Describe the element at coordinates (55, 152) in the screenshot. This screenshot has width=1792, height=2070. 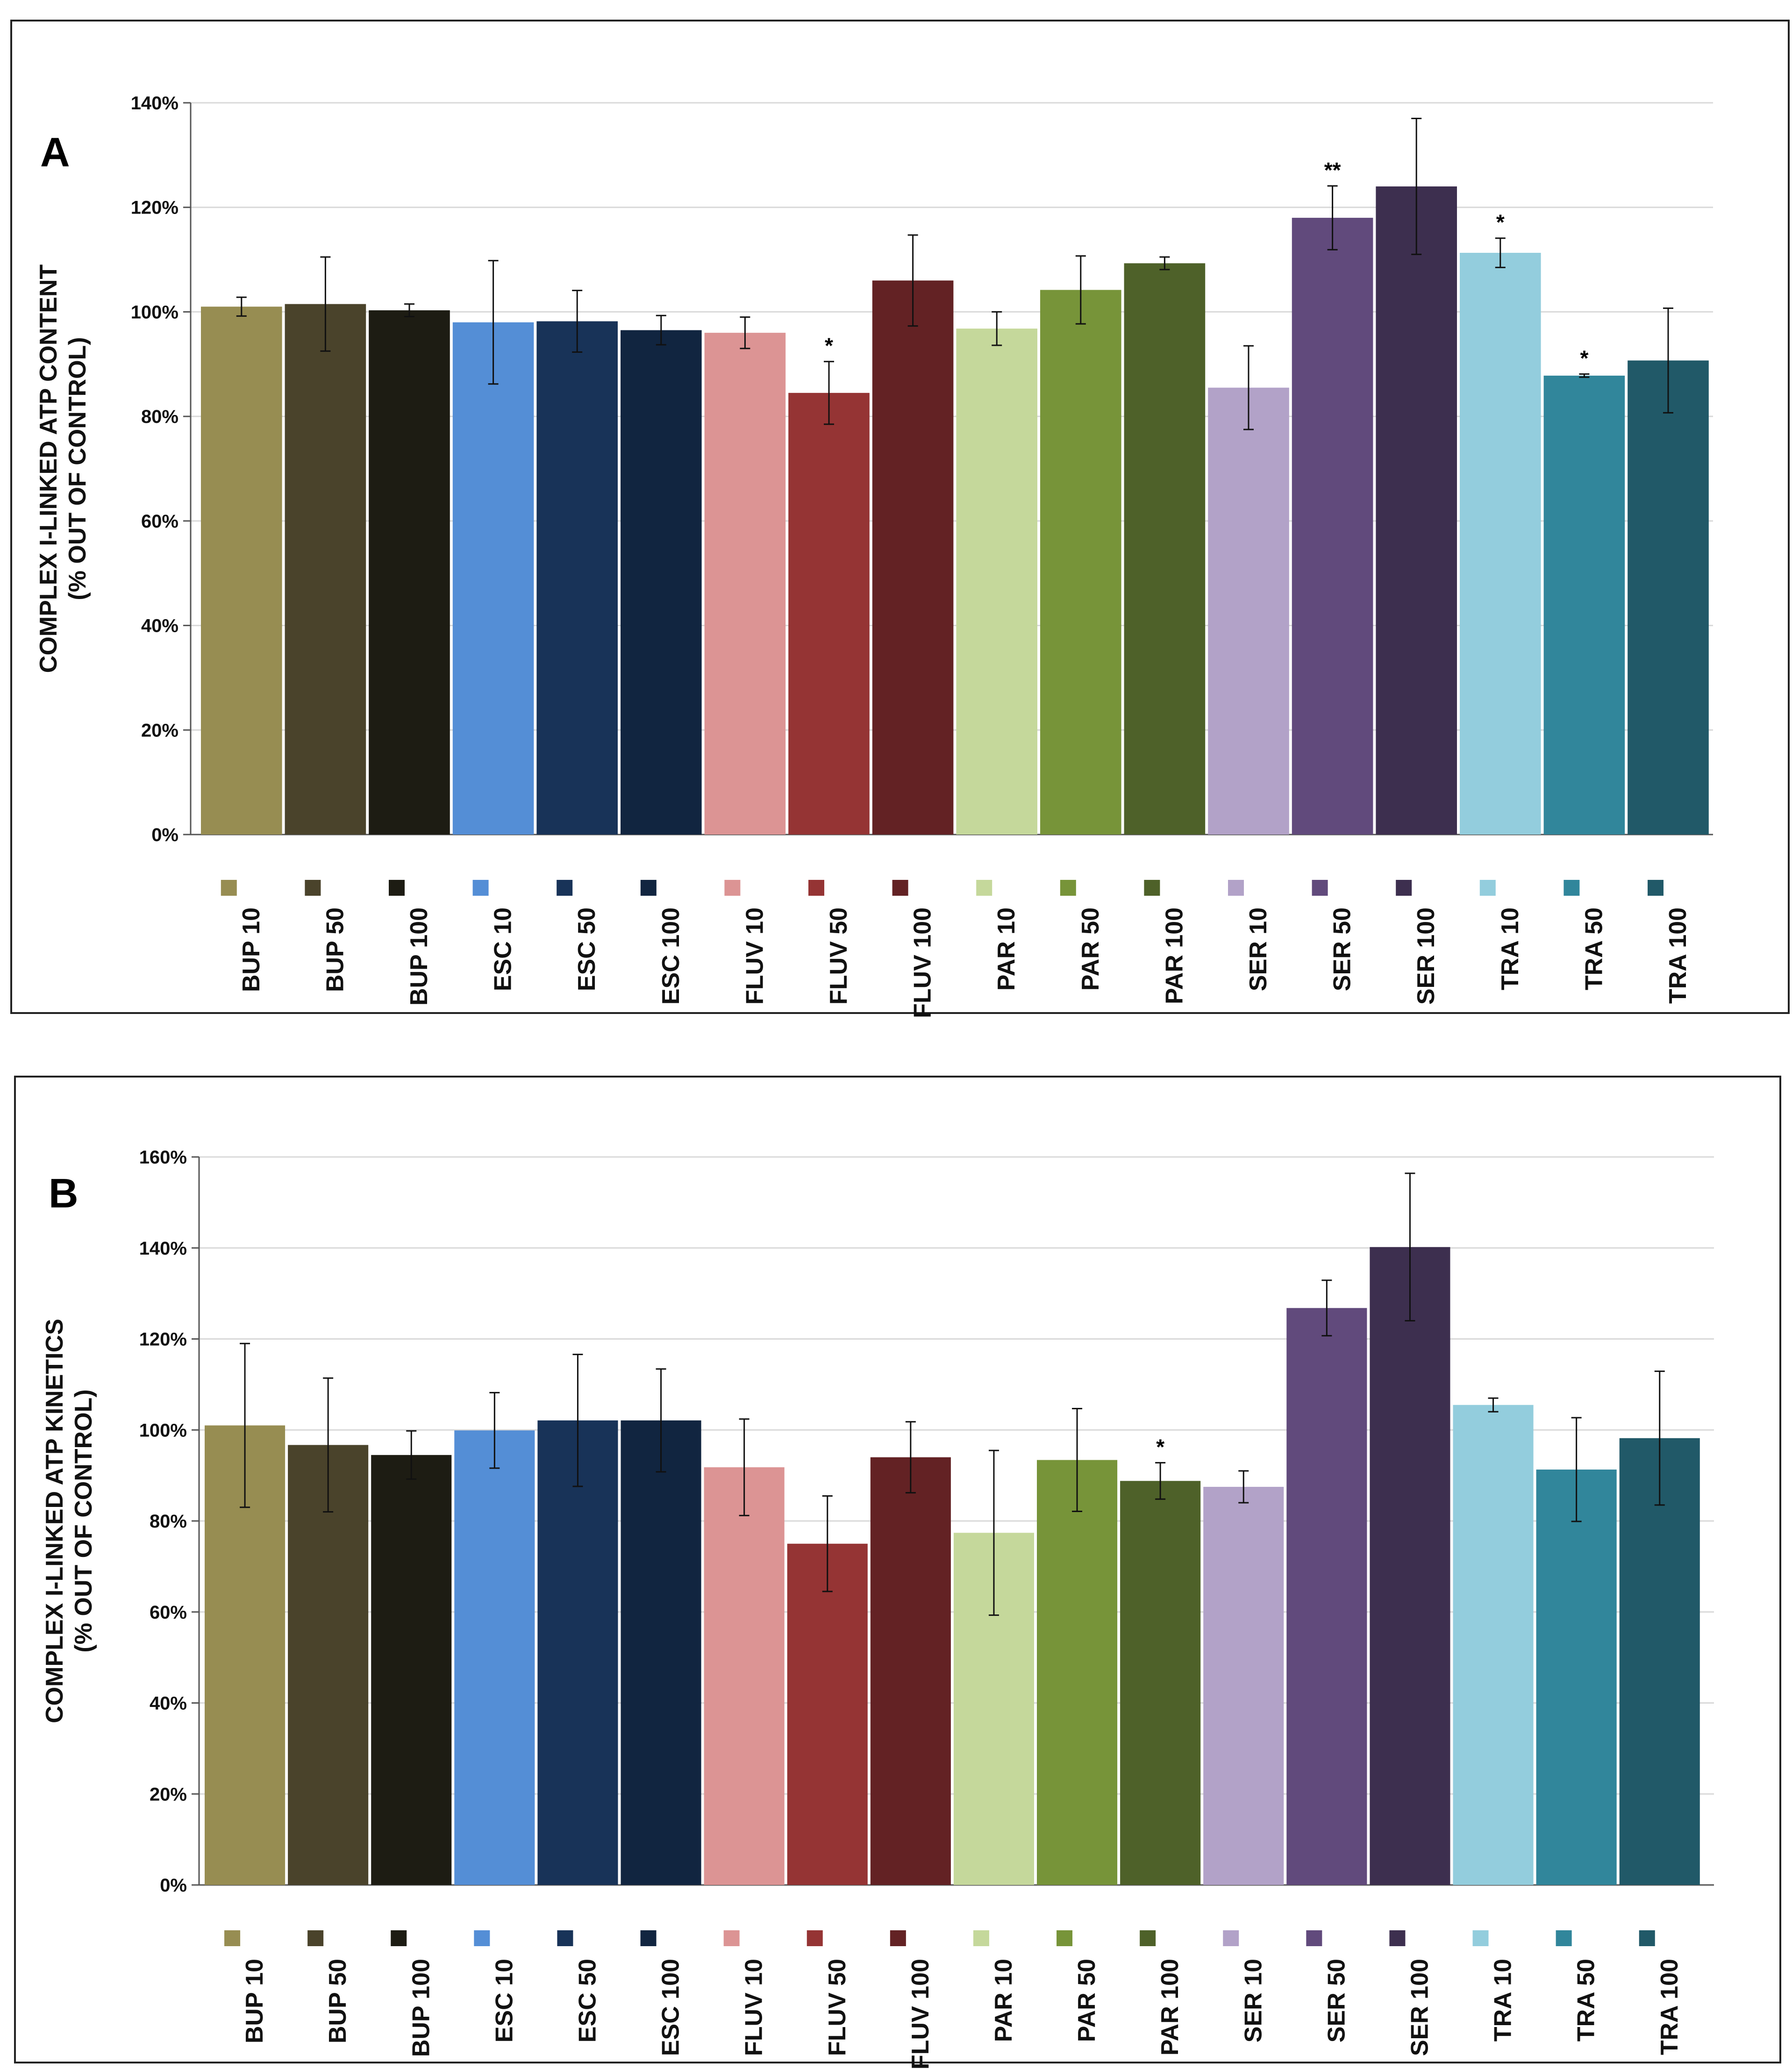
I see `panel-letter: A` at that location.